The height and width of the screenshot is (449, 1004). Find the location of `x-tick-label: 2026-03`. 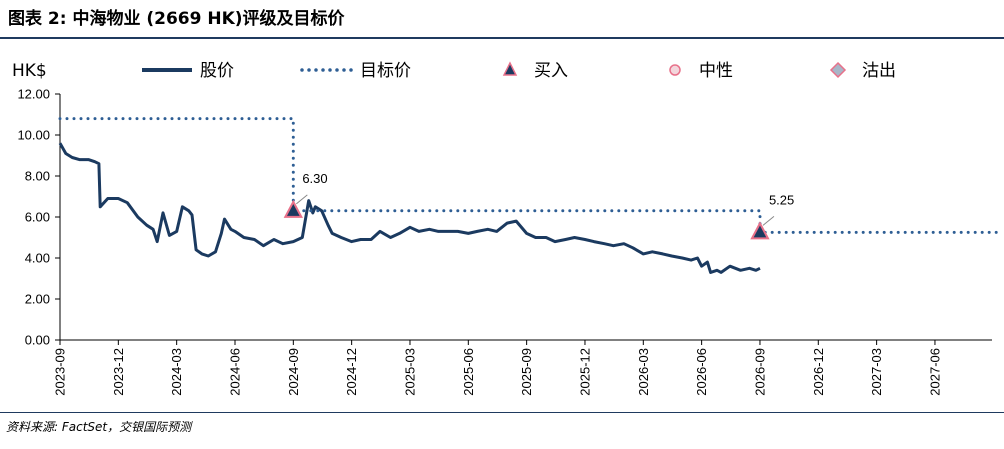

x-tick-label: 2026-03 is located at coordinates (643, 372).